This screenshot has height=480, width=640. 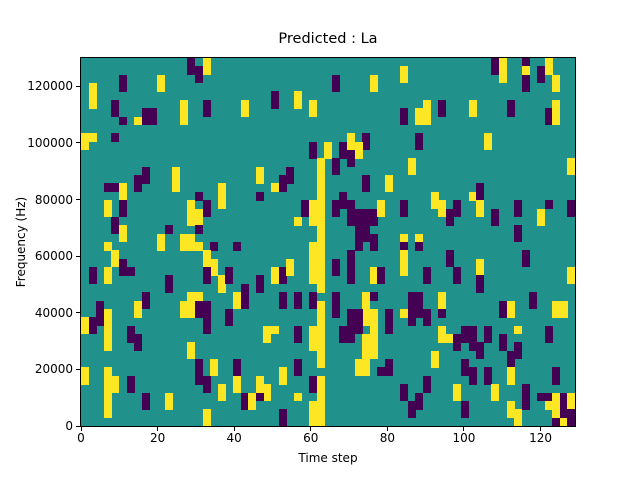 I want to click on y-tick-label: 100000, so click(x=50, y=142).